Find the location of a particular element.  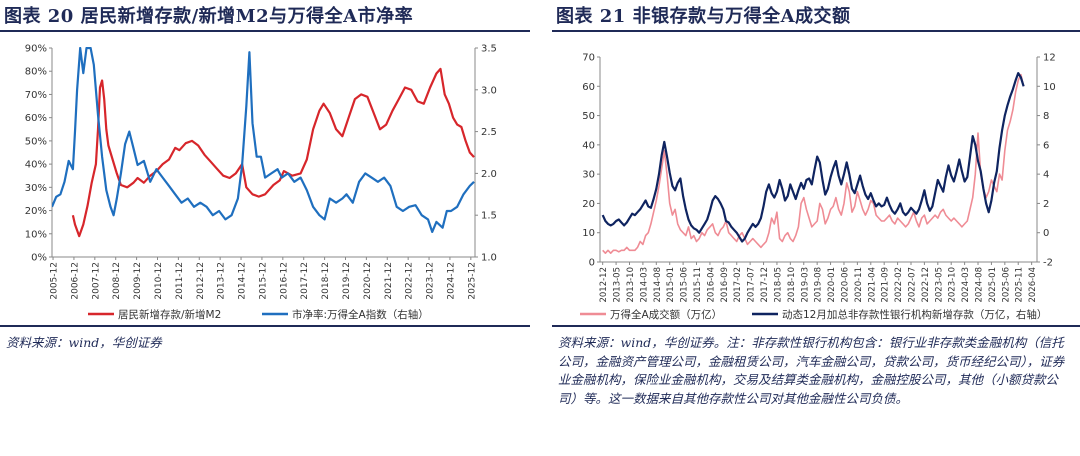

x-tick-label: 2005-12 is located at coordinates (55, 281).